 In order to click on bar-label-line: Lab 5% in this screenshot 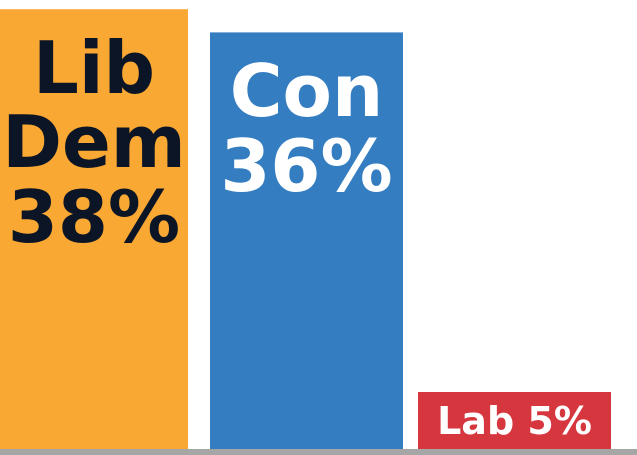, I will do `click(514, 421)`.